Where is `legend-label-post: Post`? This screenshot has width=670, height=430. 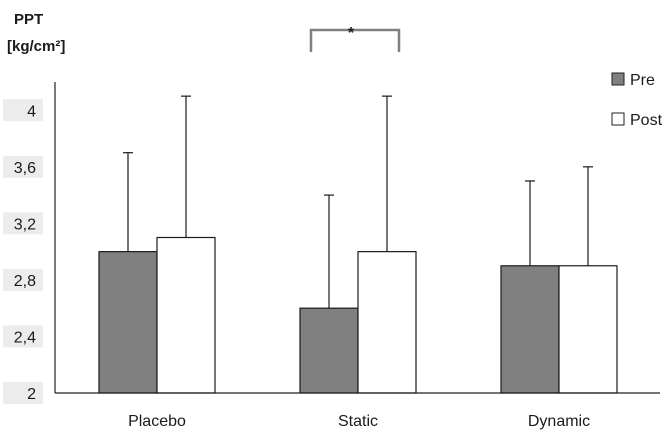 legend-label-post: Post is located at coordinates (646, 120).